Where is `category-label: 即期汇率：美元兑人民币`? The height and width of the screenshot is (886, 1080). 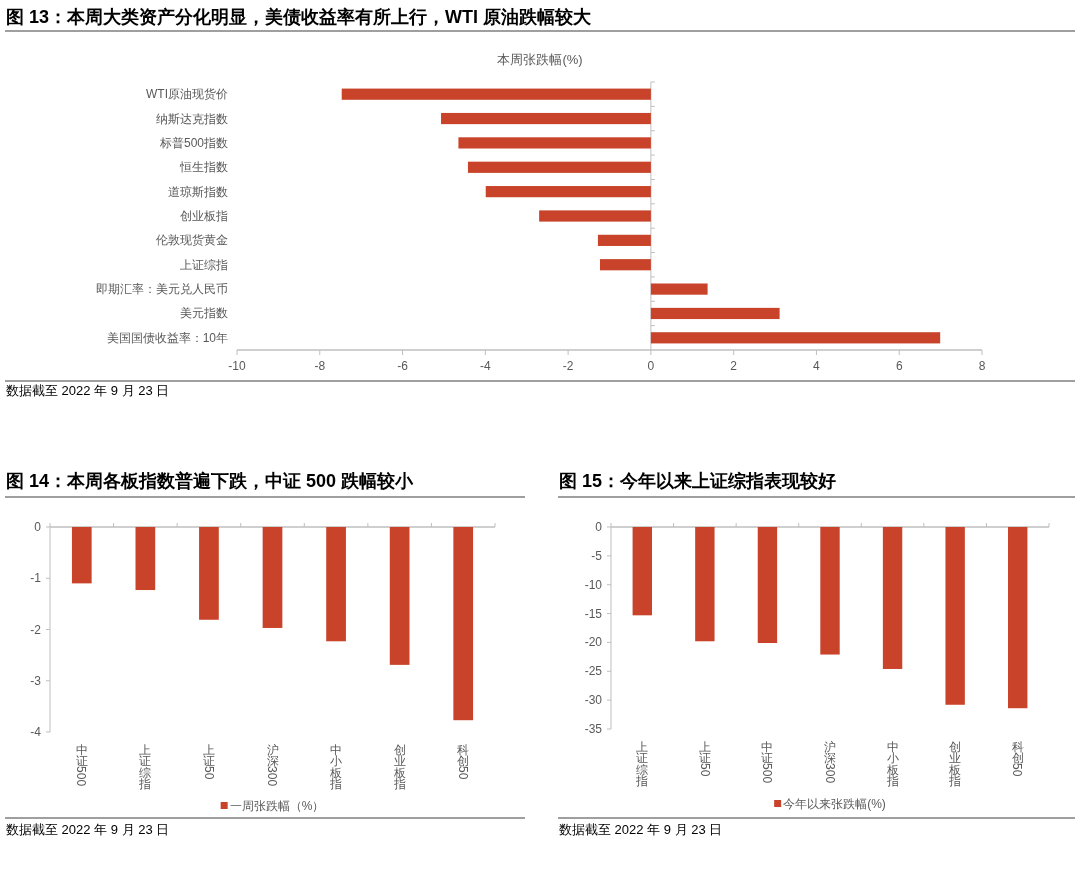
category-label: 即期汇率：美元兑人民币 is located at coordinates (162, 289).